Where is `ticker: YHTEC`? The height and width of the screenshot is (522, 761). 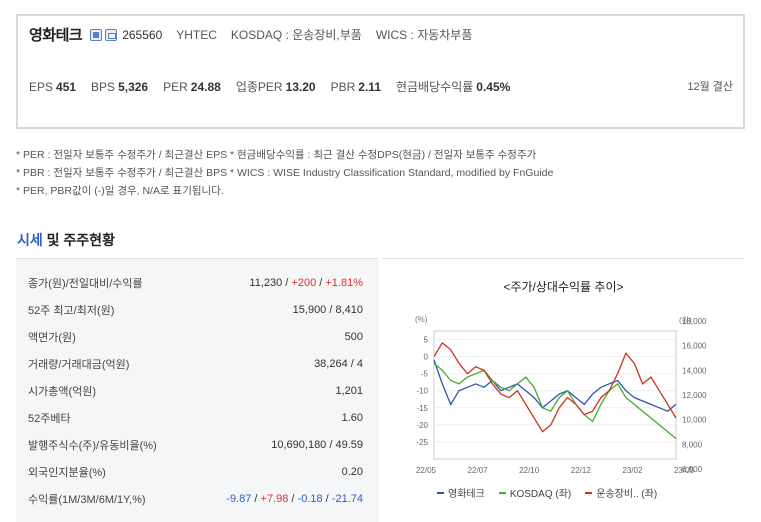
ticker: YHTEC is located at coordinates (196, 34).